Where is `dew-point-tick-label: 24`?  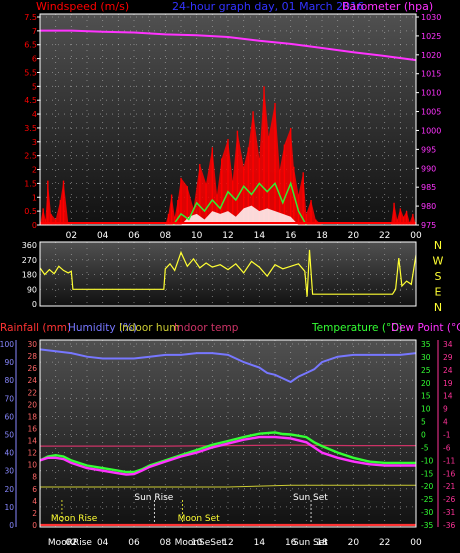
dew-point-tick-label: 24 is located at coordinates (448, 370).